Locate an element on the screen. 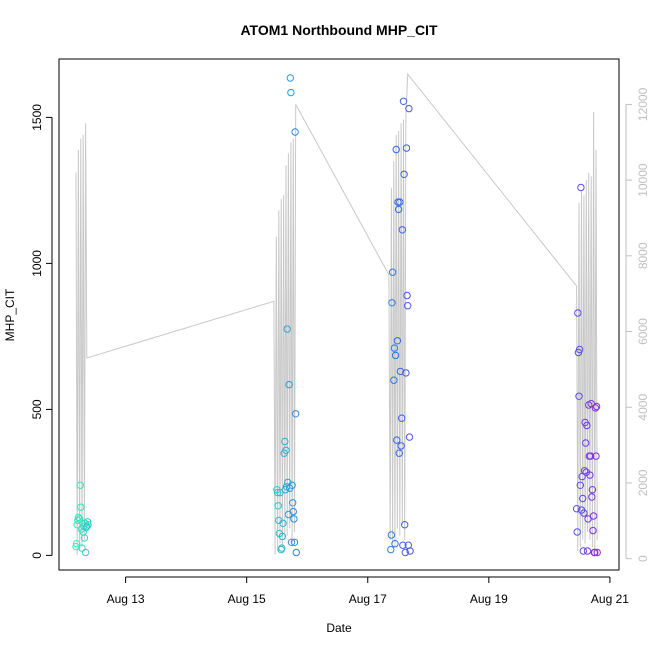  x-tick-label: Aug 17 is located at coordinates (368, 599).